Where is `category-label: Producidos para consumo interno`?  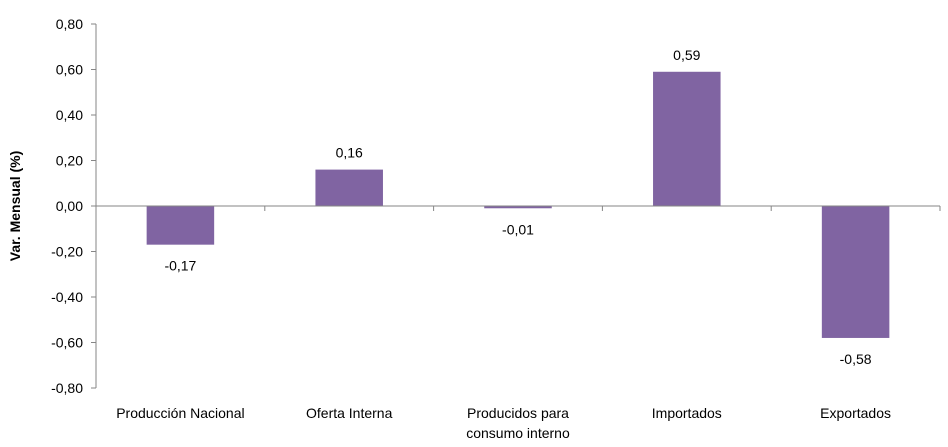 category-label: Producidos para consumo interno is located at coordinates (518, 423).